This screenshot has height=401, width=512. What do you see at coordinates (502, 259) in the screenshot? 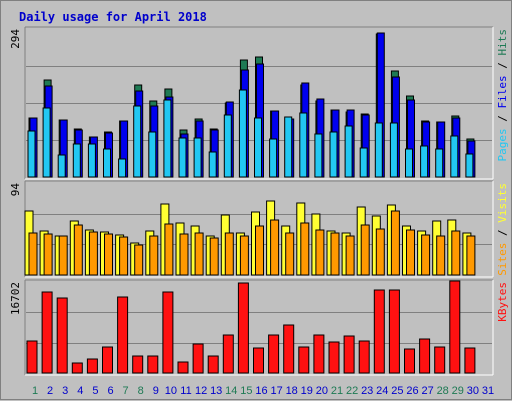
I see `legend-sites: Sites` at bounding box center [502, 259].